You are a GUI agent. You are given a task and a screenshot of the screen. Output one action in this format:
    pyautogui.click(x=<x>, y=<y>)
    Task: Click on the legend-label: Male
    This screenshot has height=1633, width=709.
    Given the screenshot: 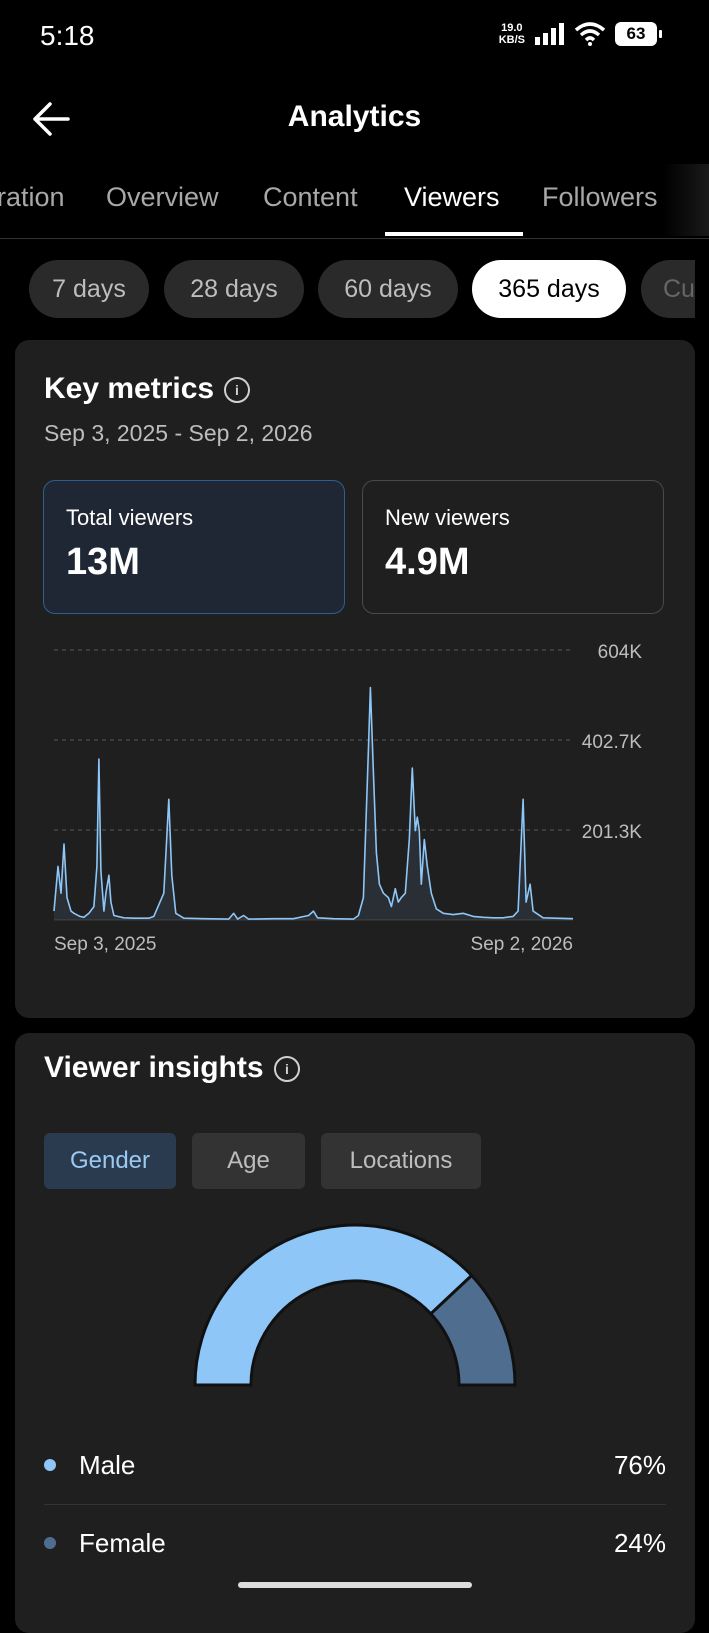 What is the action you would take?
    pyautogui.click(x=107, y=1465)
    